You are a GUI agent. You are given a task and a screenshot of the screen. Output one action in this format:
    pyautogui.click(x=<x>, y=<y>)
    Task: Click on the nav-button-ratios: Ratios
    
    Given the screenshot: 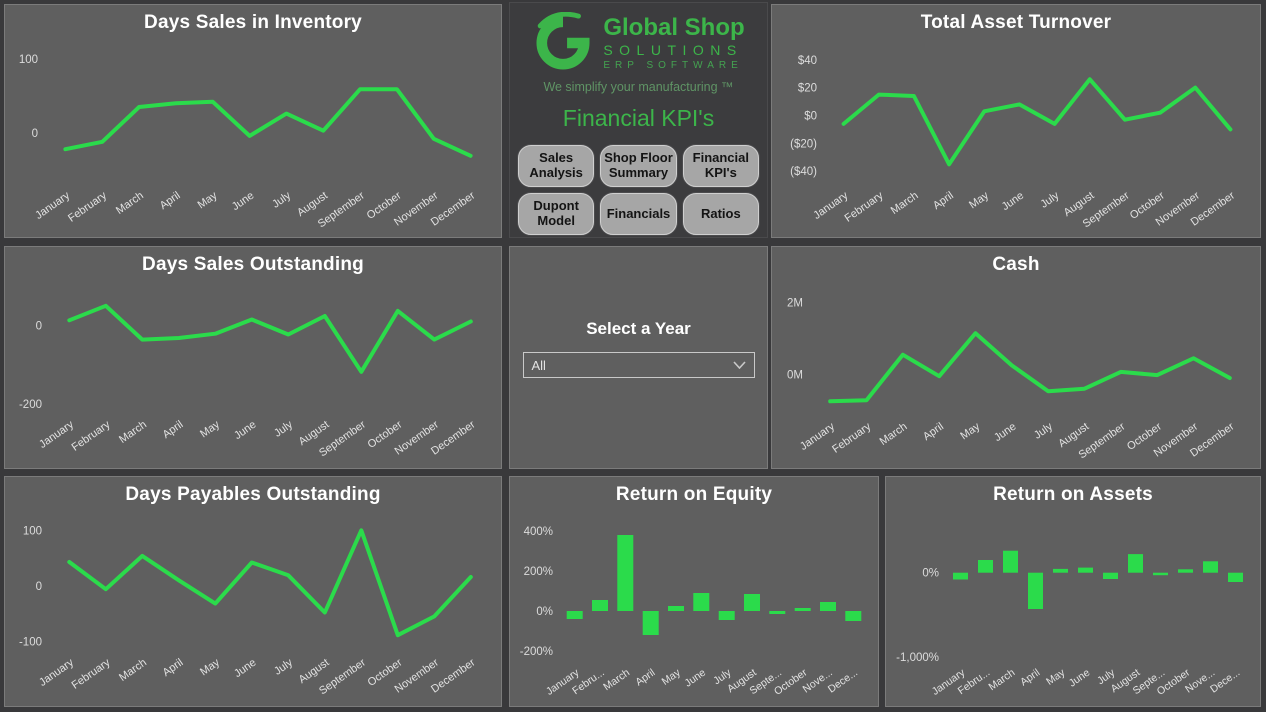 What is the action you would take?
    pyautogui.click(x=720, y=214)
    